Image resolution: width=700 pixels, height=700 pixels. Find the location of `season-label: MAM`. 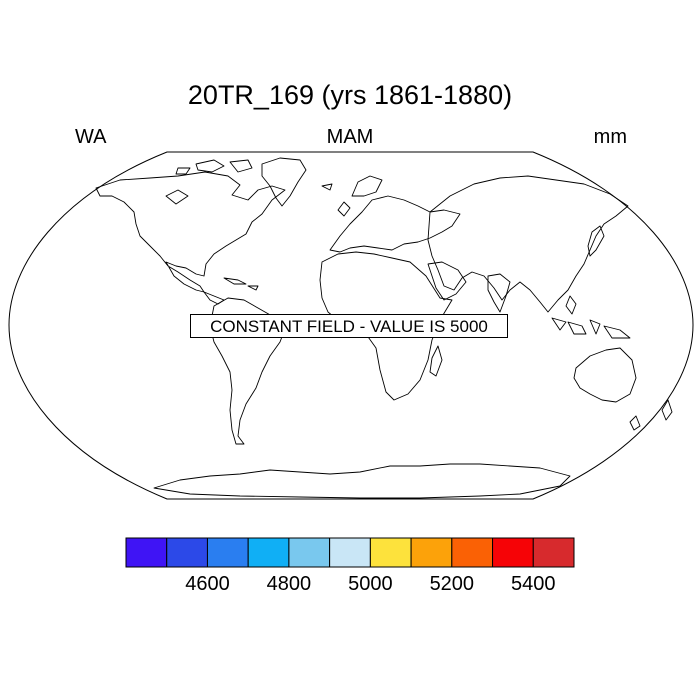

season-label: MAM is located at coordinates (350, 137).